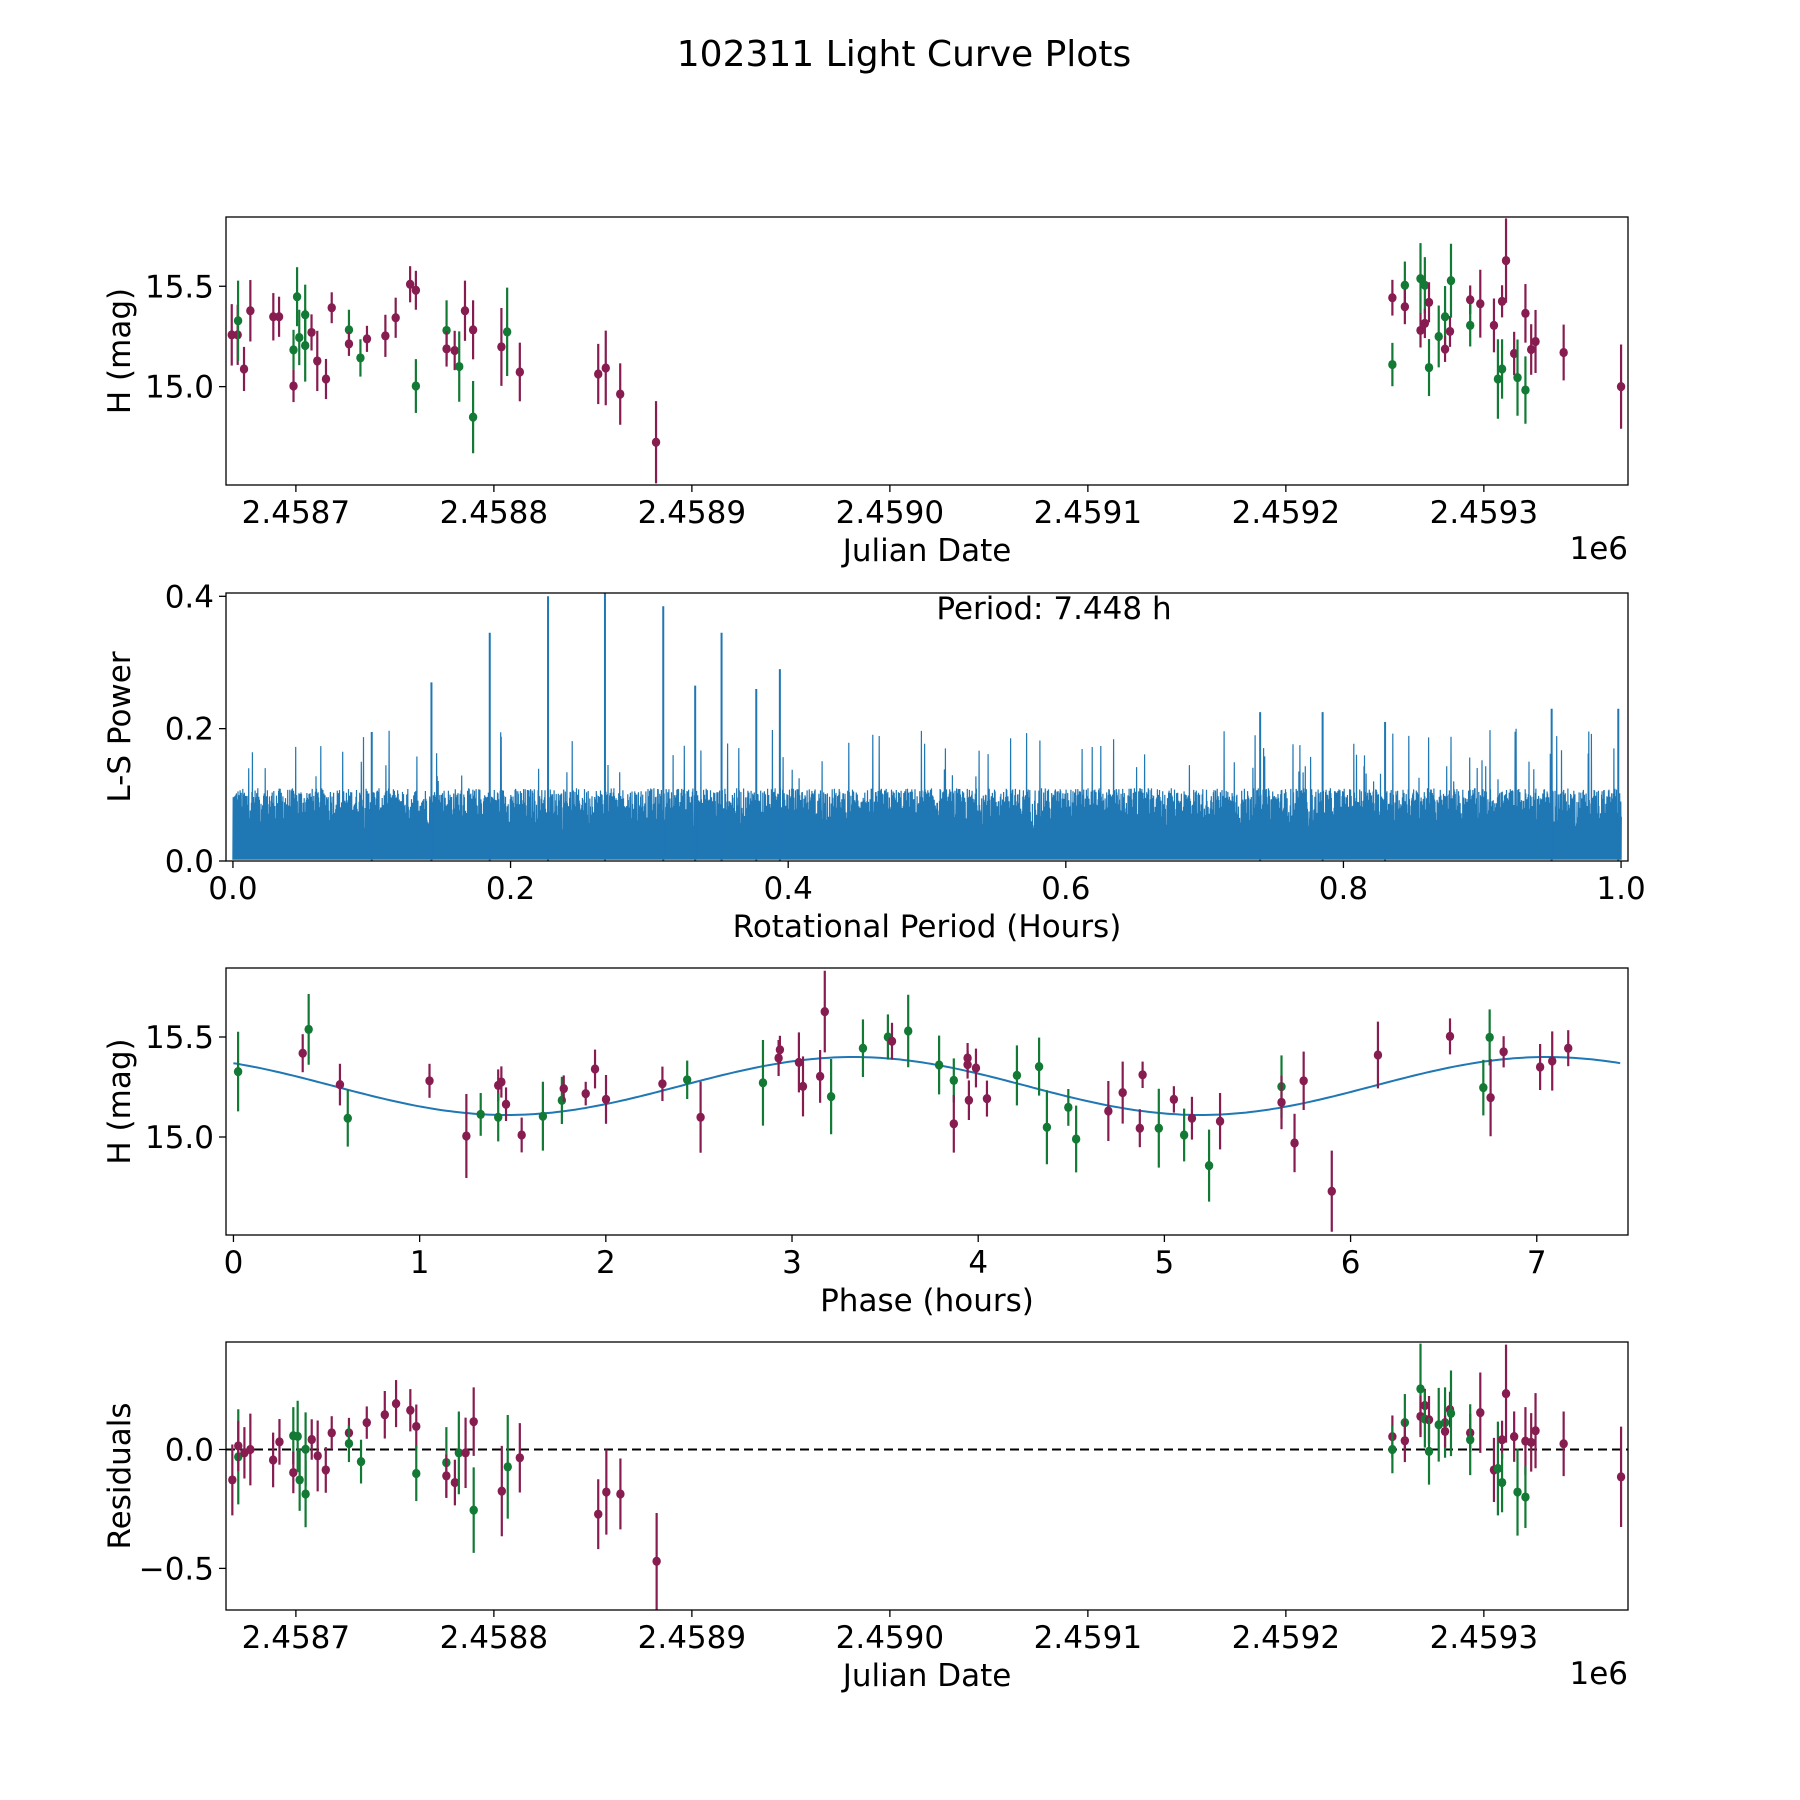 Image resolution: width=1800 pixels, height=1800 pixels. Describe the element at coordinates (692, 513) in the screenshot. I see `x-tick-label: 2.4589` at that location.